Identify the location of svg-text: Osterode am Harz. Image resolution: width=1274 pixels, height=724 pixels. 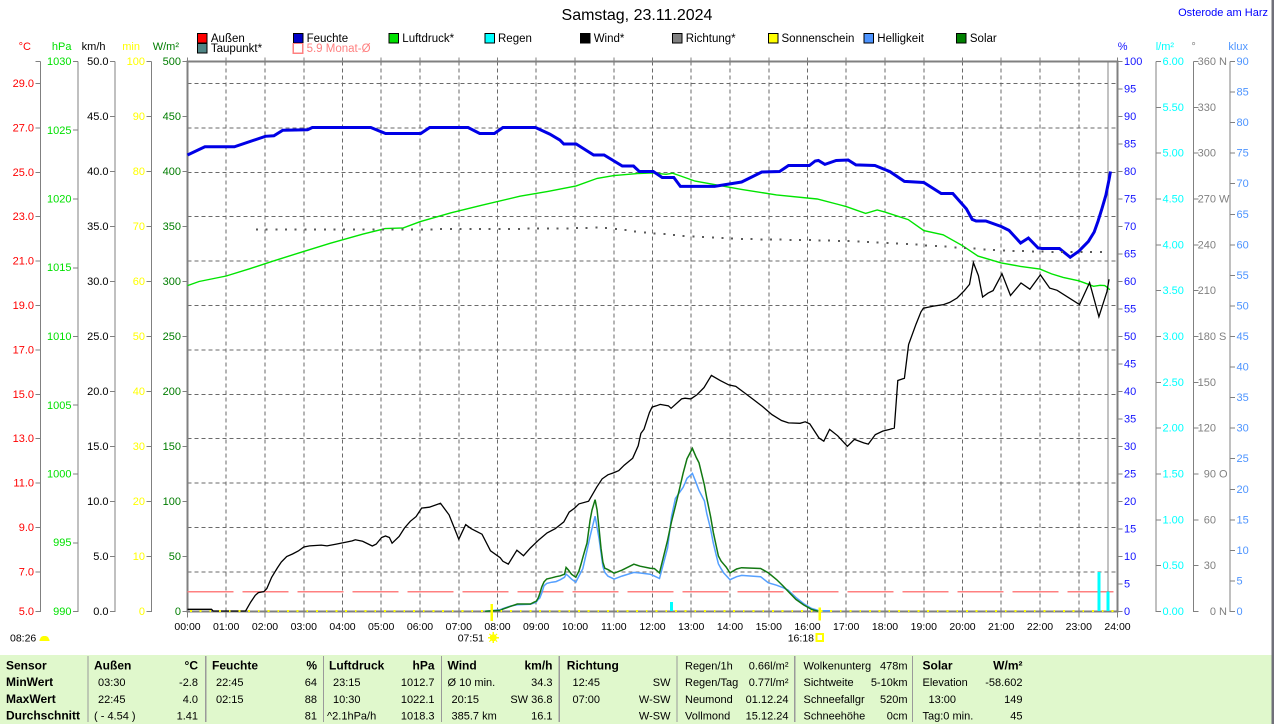
(1223, 13).